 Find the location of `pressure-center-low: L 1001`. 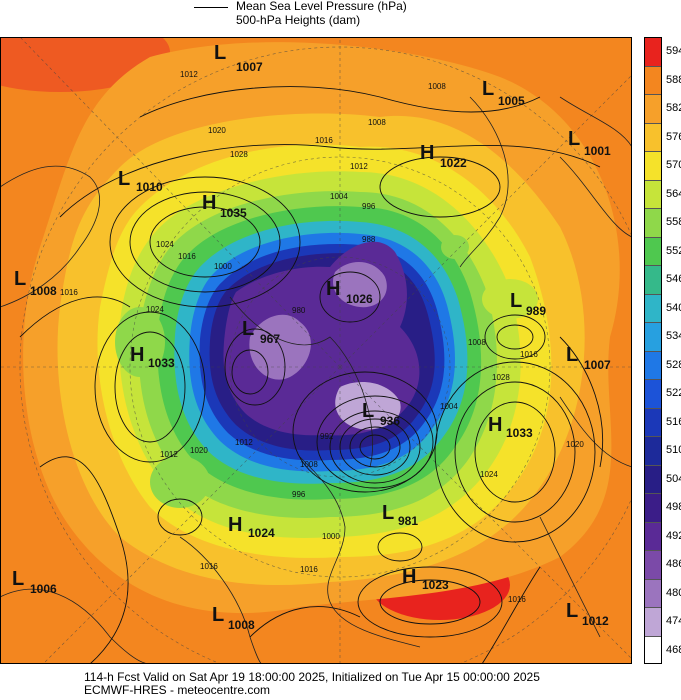

pressure-center-low: L 1001 is located at coordinates (589, 143).